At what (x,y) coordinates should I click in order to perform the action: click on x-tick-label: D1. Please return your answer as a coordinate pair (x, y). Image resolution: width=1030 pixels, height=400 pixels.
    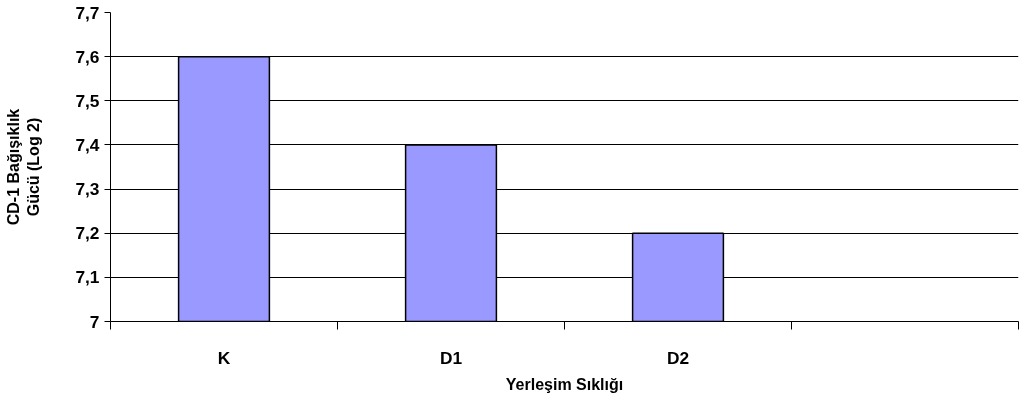
    Looking at the image, I should click on (451, 357).